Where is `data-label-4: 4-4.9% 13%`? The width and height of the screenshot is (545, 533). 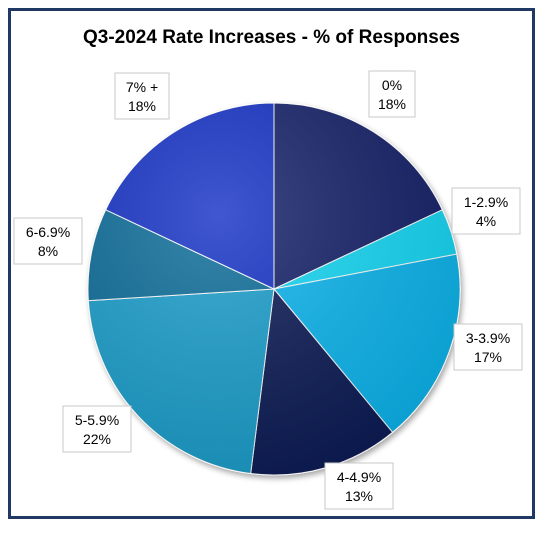
data-label-4: 4-4.9% 13% is located at coordinates (359, 486).